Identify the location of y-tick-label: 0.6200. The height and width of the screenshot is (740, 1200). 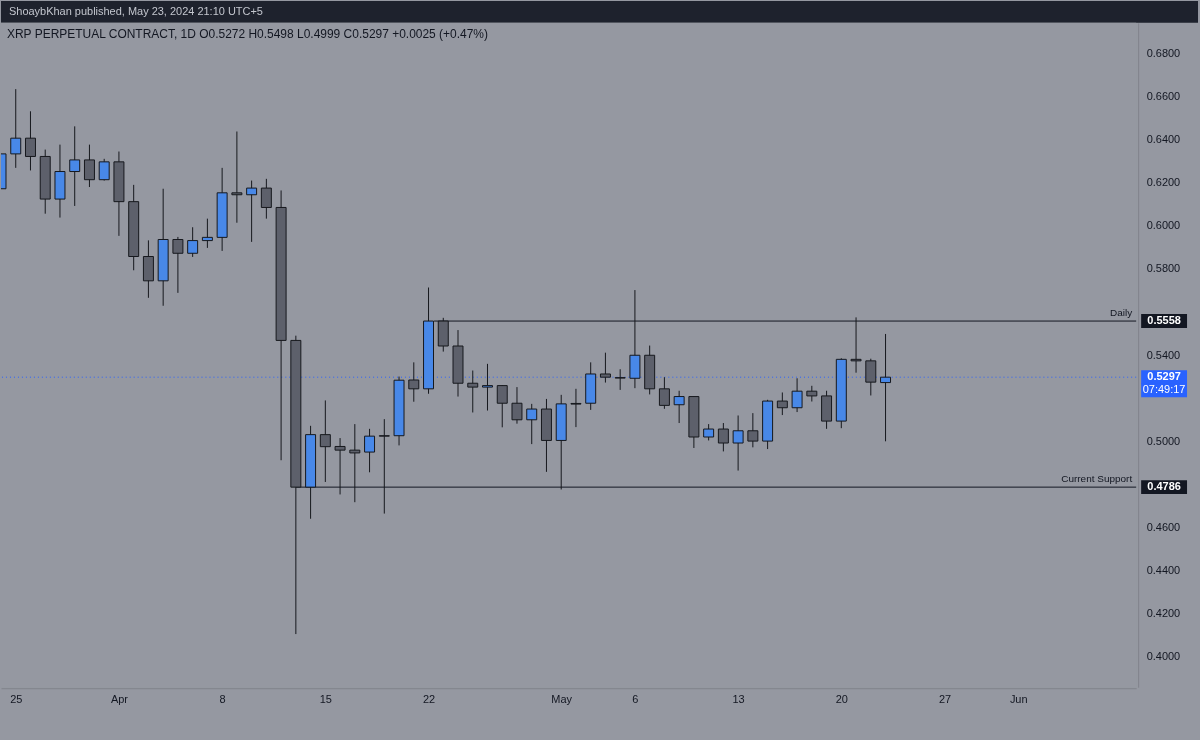
(1163, 182).